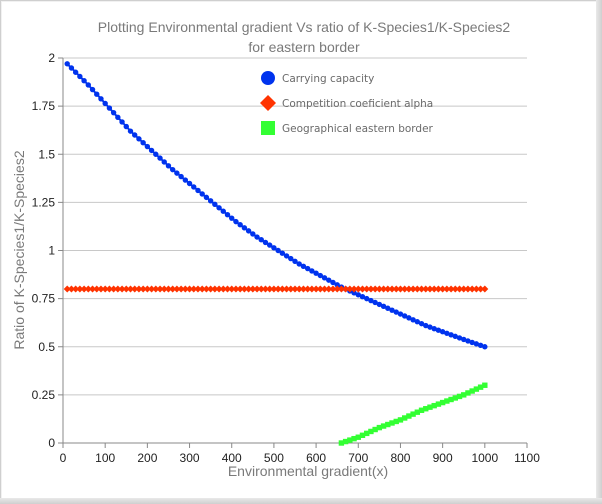 This screenshot has height=504, width=602. I want to click on x-tick-label: 200, so click(147, 458).